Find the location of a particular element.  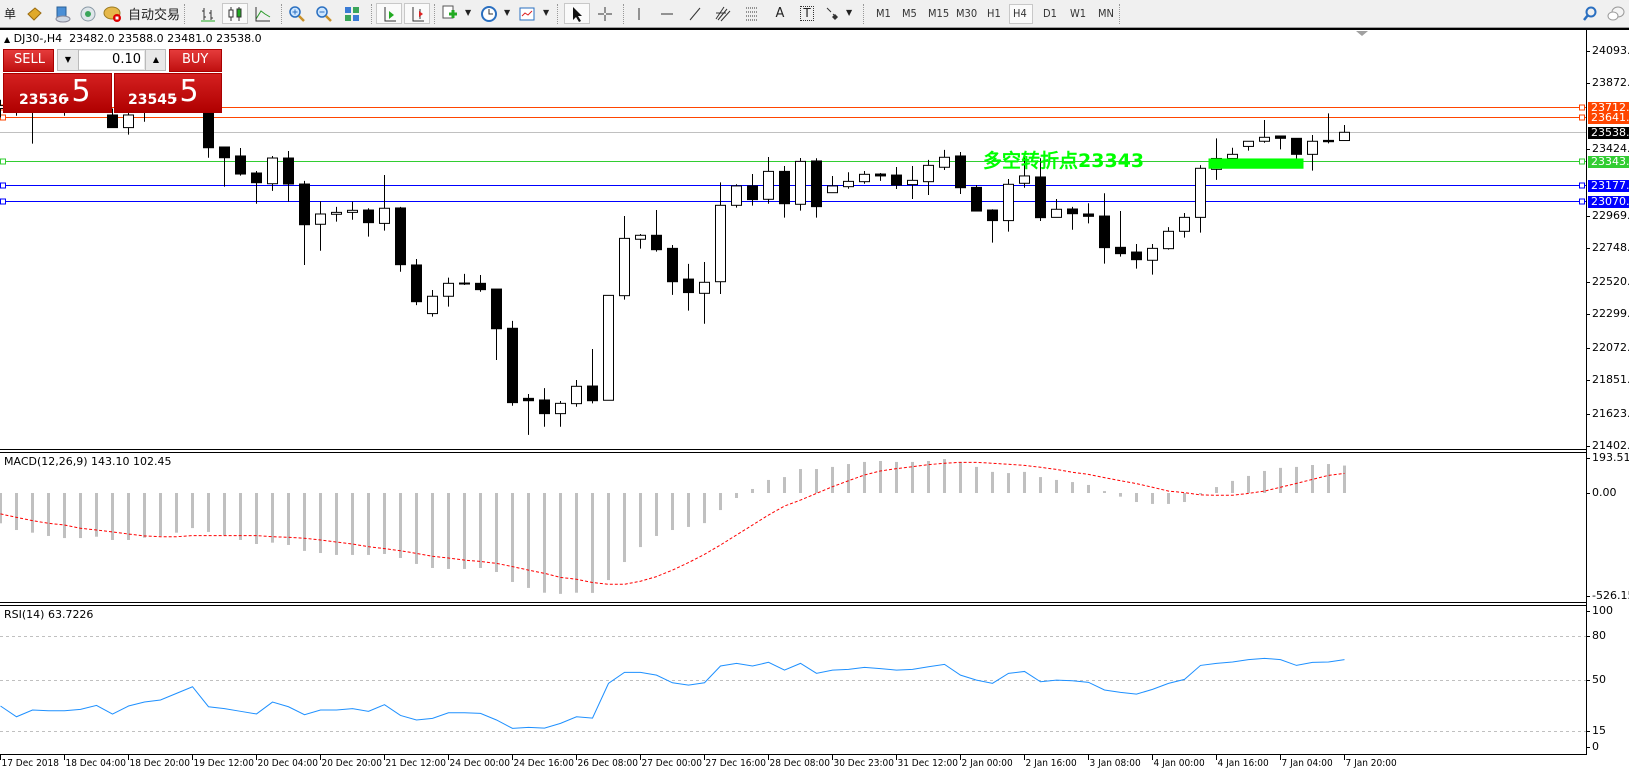

horizontal-line-icon is located at coordinates (667, 13).